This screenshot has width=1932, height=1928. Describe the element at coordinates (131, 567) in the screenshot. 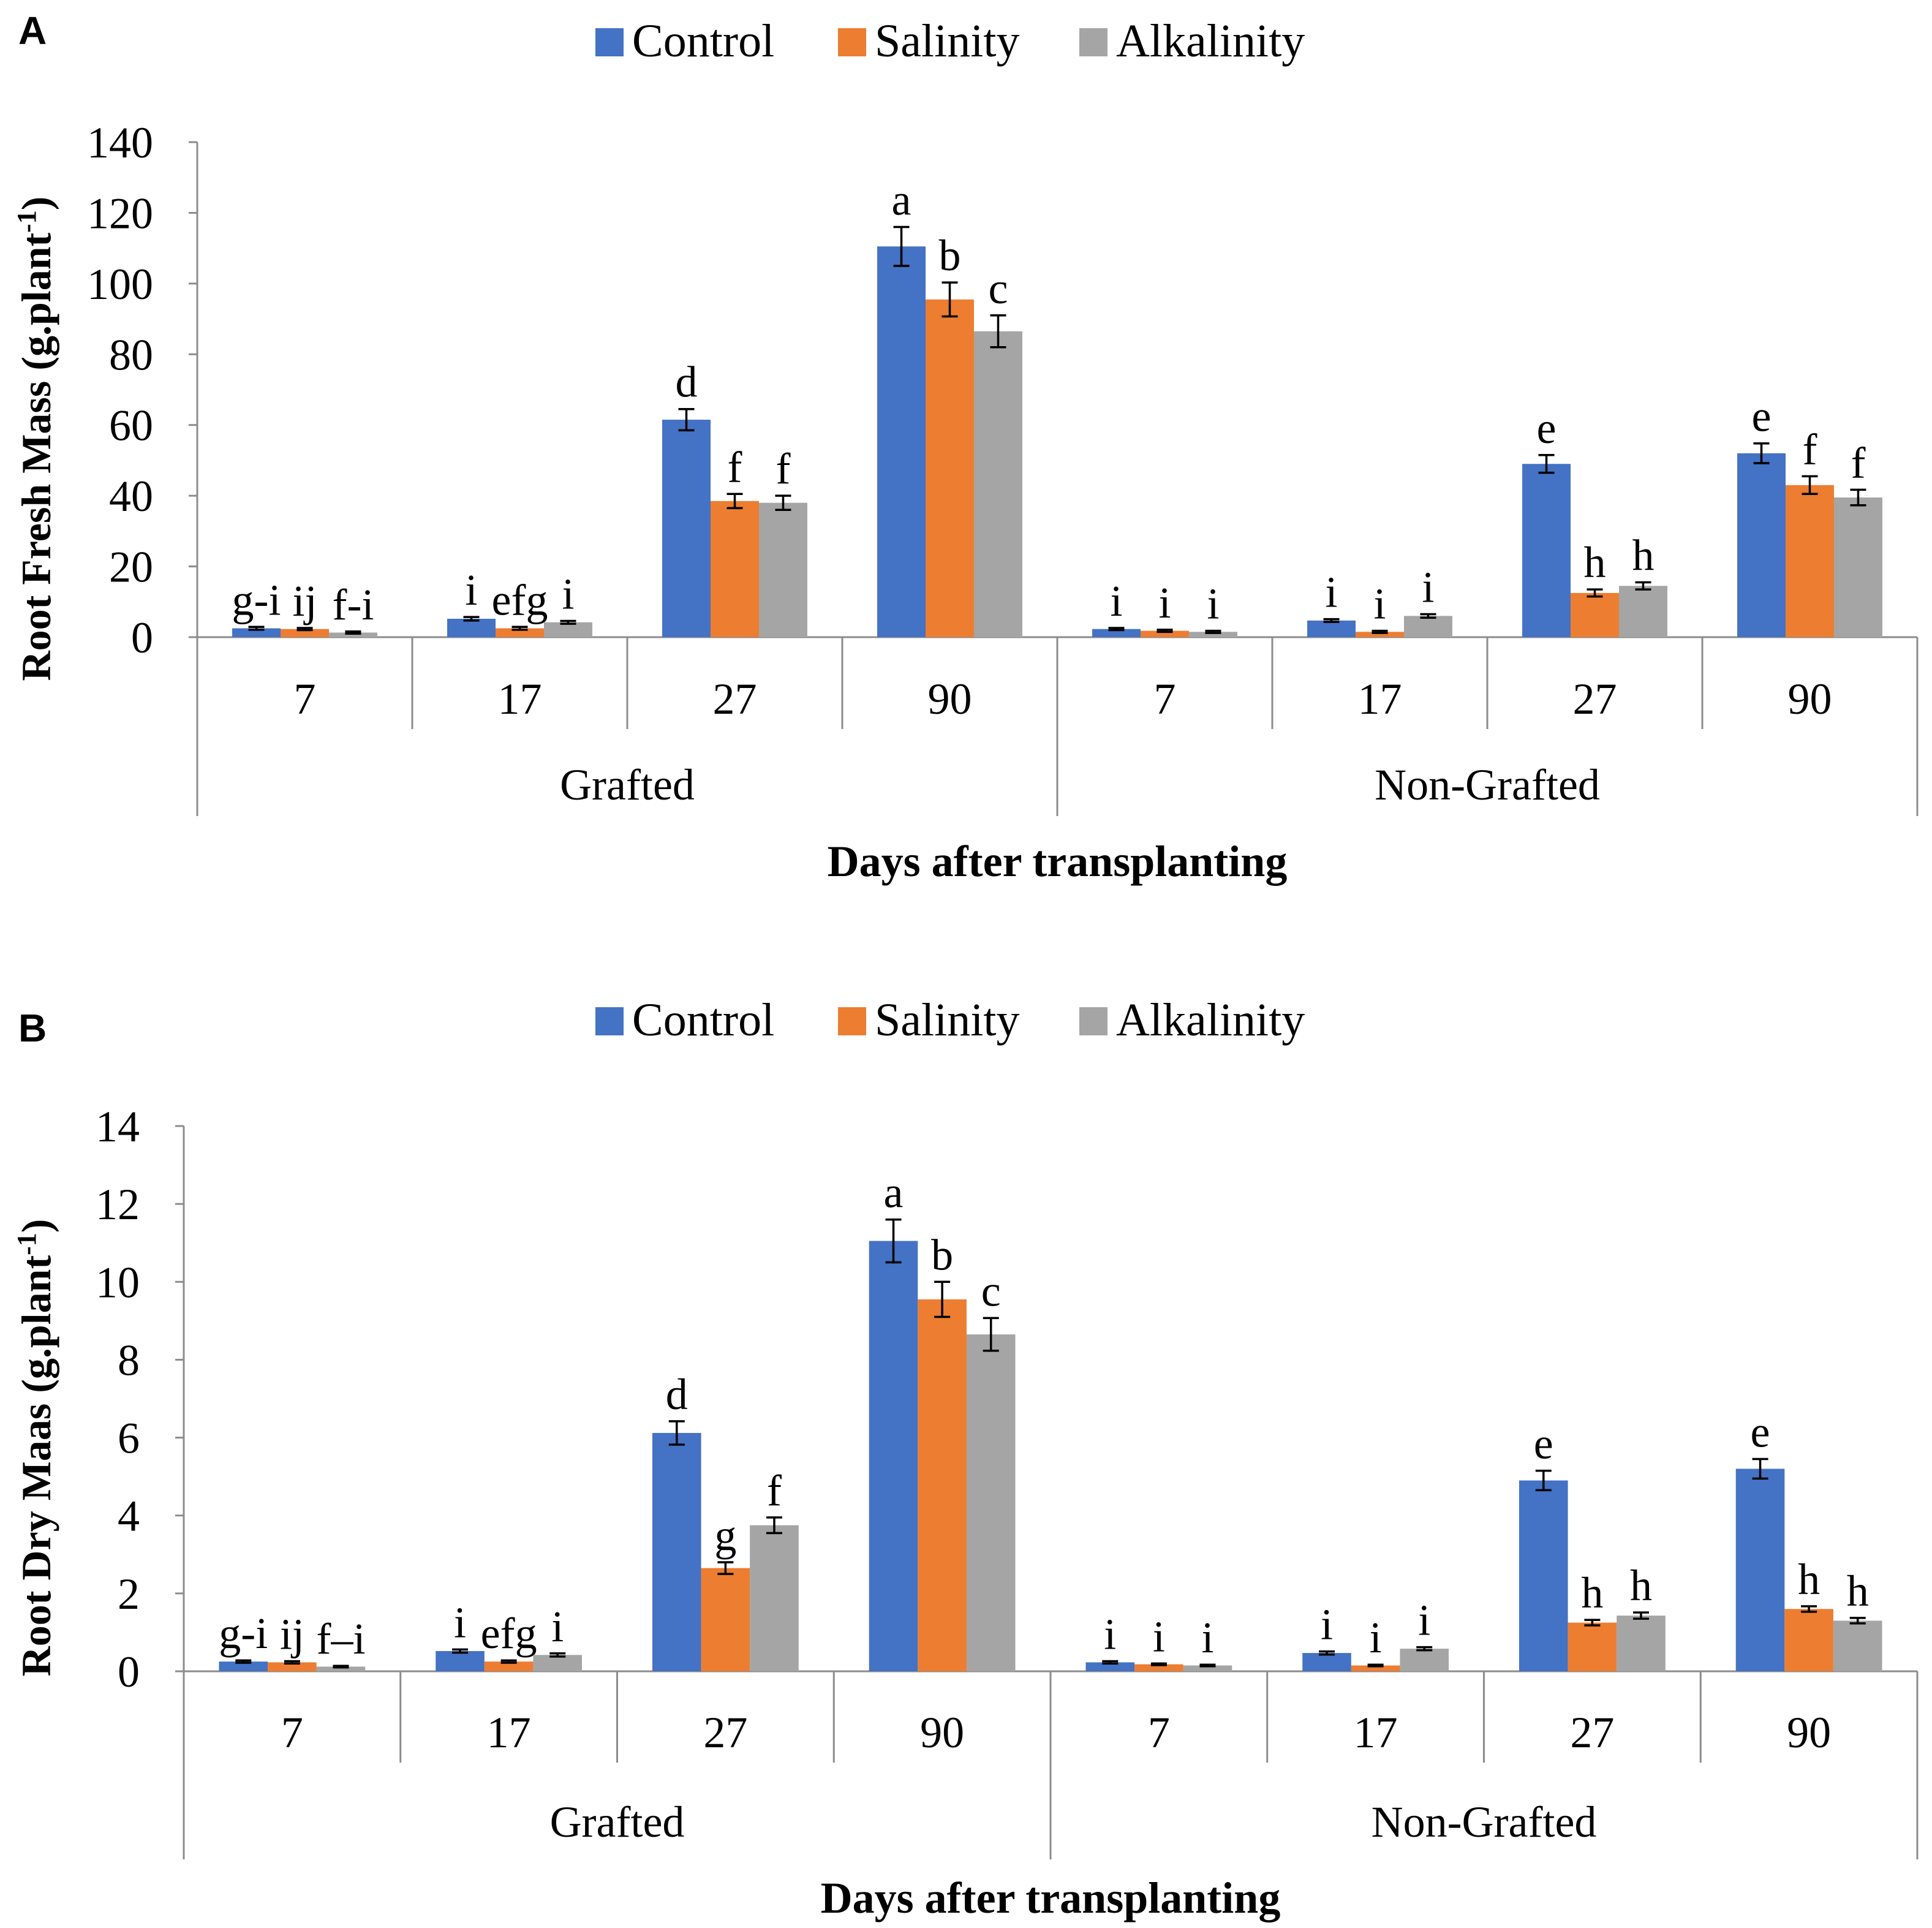

I see `y-tick-label: 20` at that location.